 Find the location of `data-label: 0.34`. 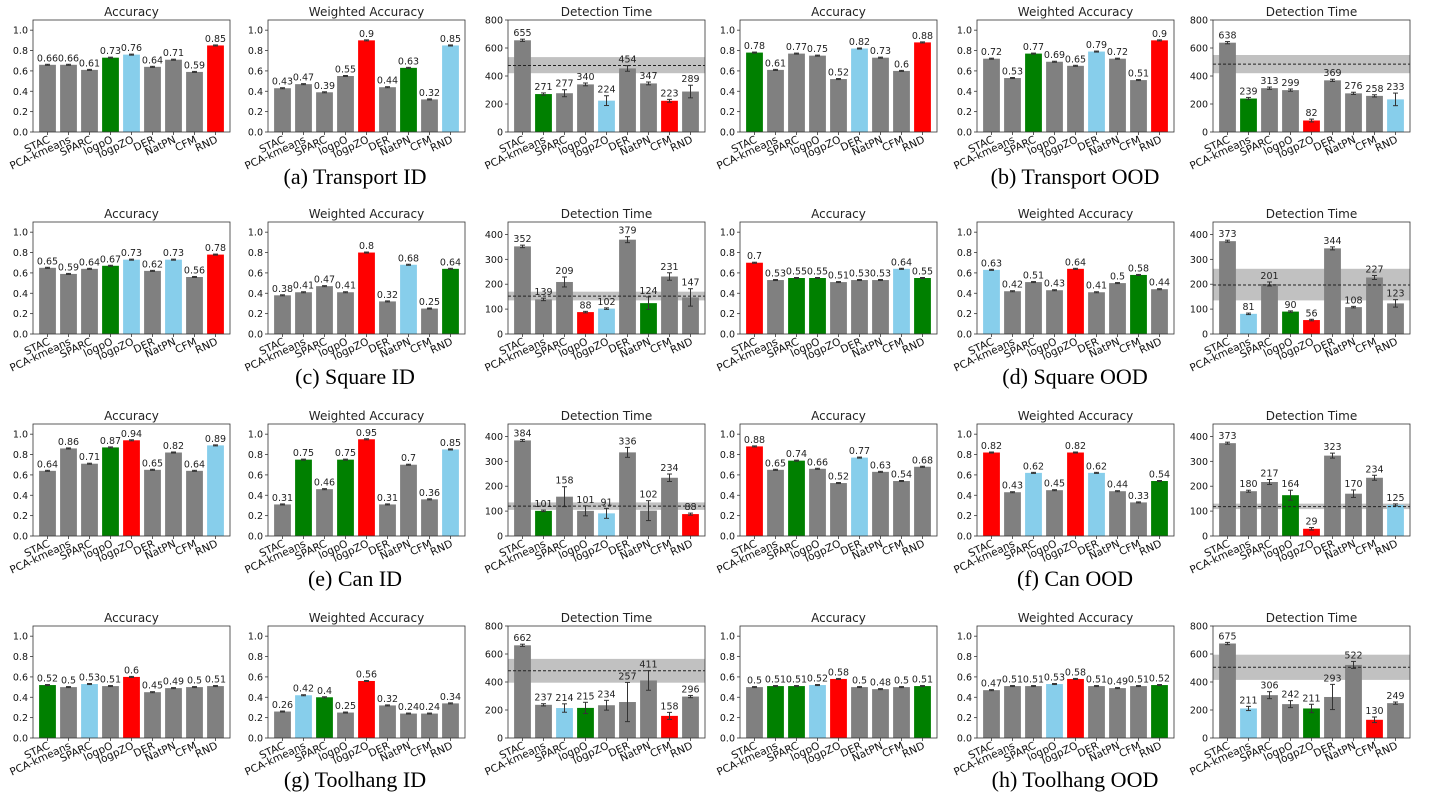

data-label: 0.34 is located at coordinates (450, 697).